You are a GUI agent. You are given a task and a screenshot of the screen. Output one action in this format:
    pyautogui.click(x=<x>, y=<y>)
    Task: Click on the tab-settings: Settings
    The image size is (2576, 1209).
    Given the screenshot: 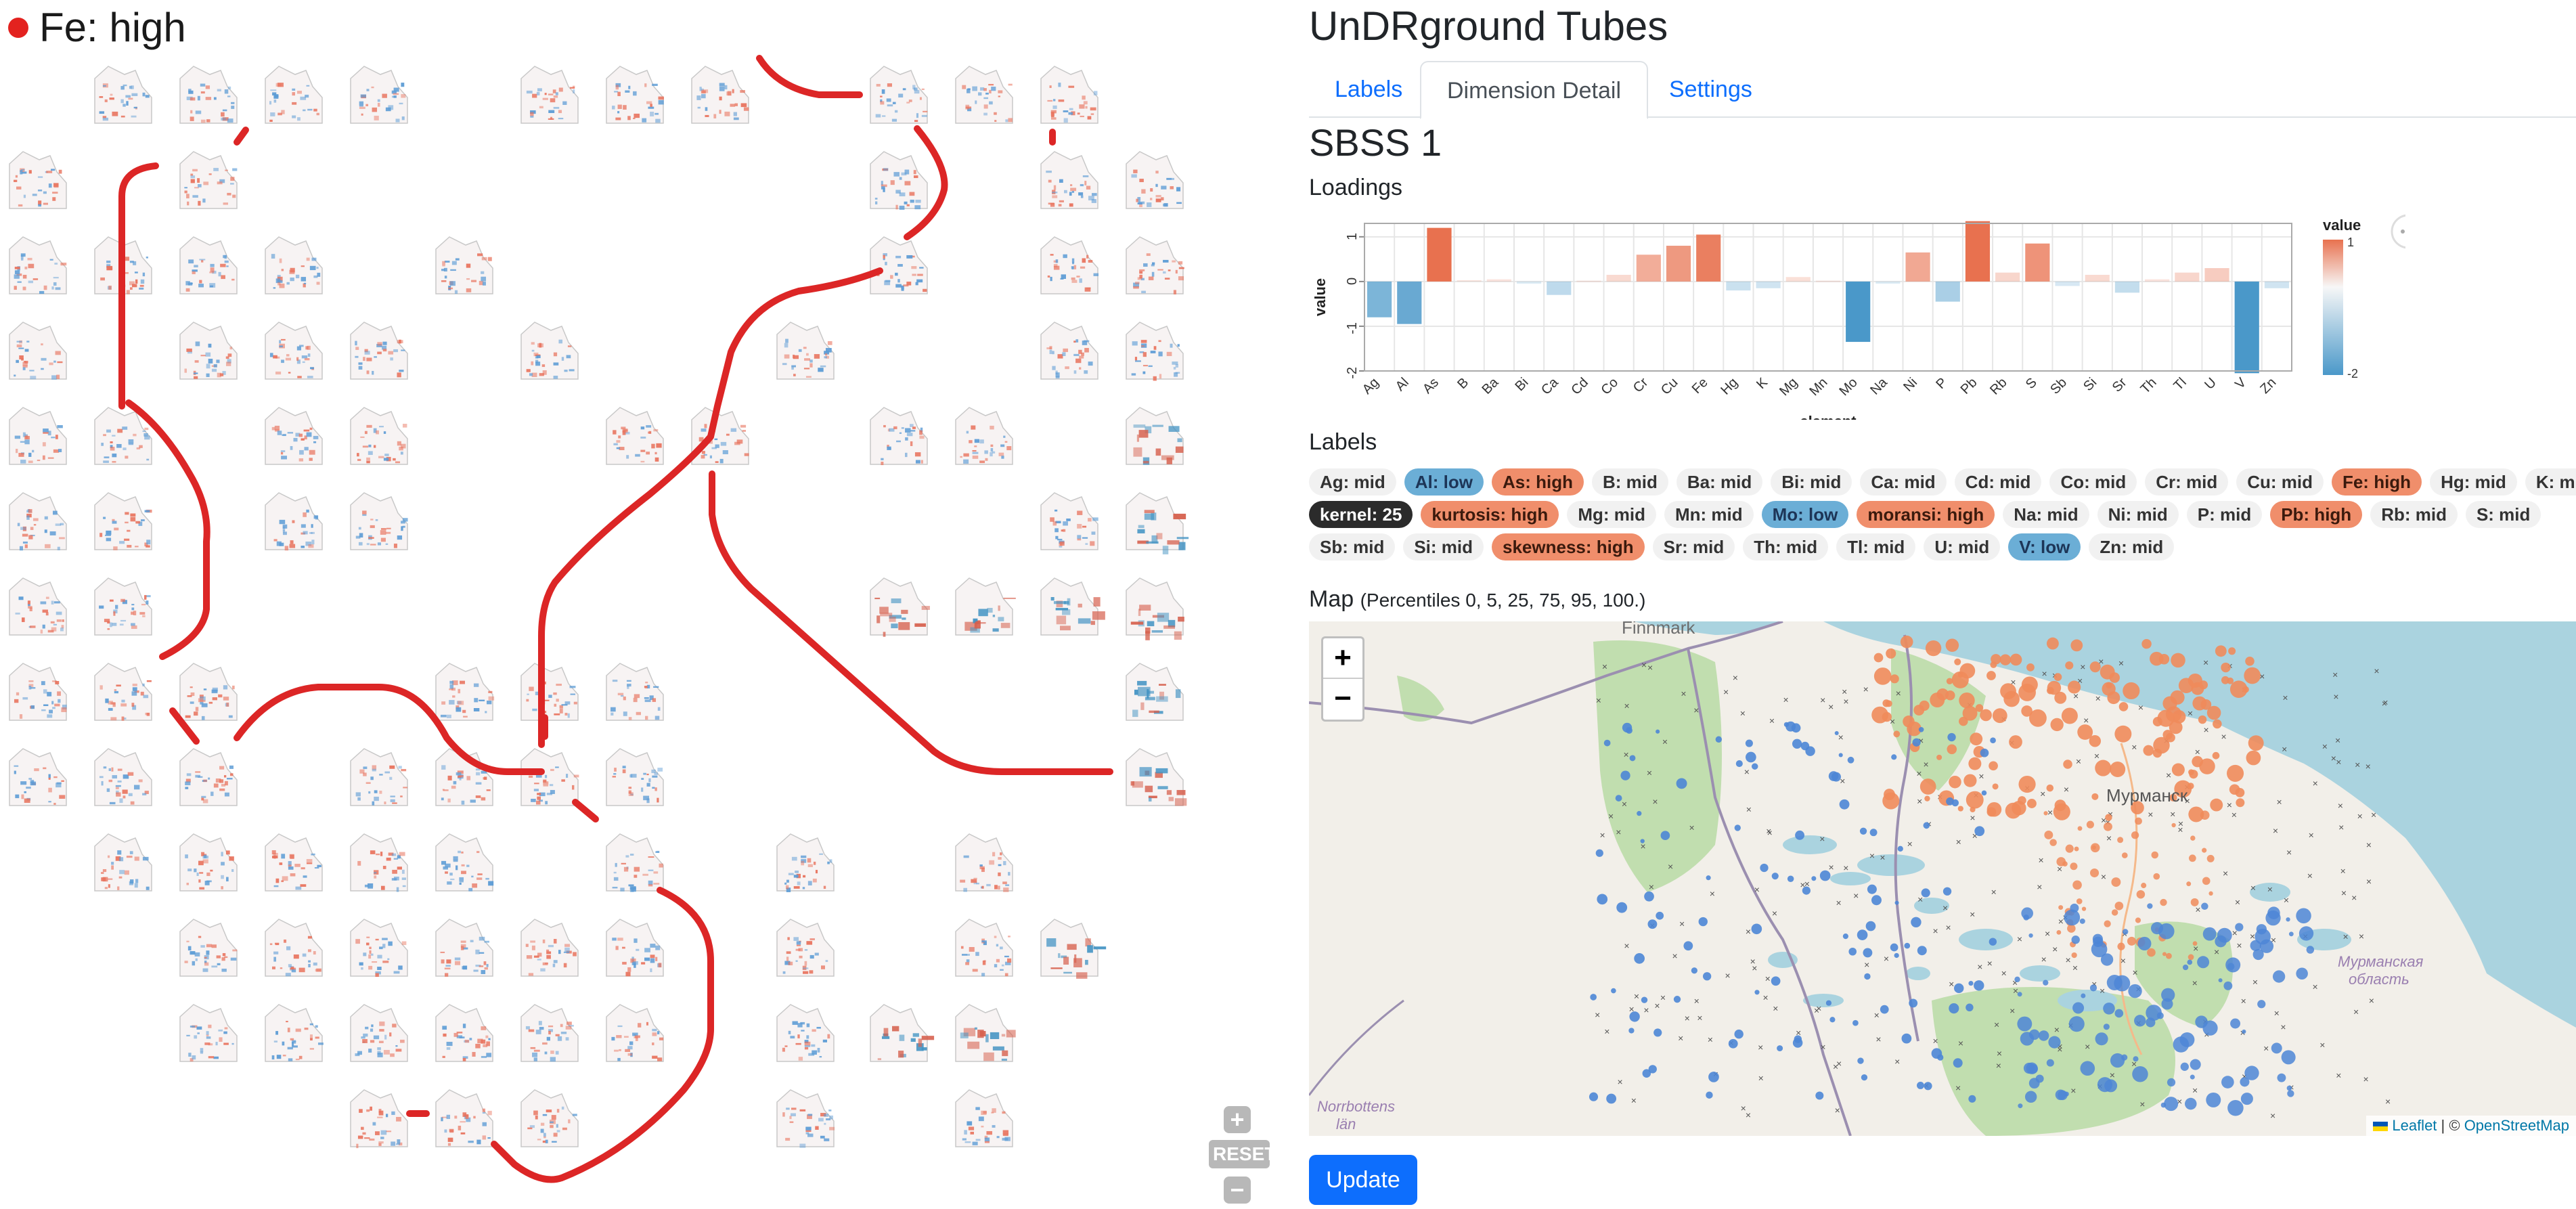 What is the action you would take?
    pyautogui.click(x=1710, y=89)
    